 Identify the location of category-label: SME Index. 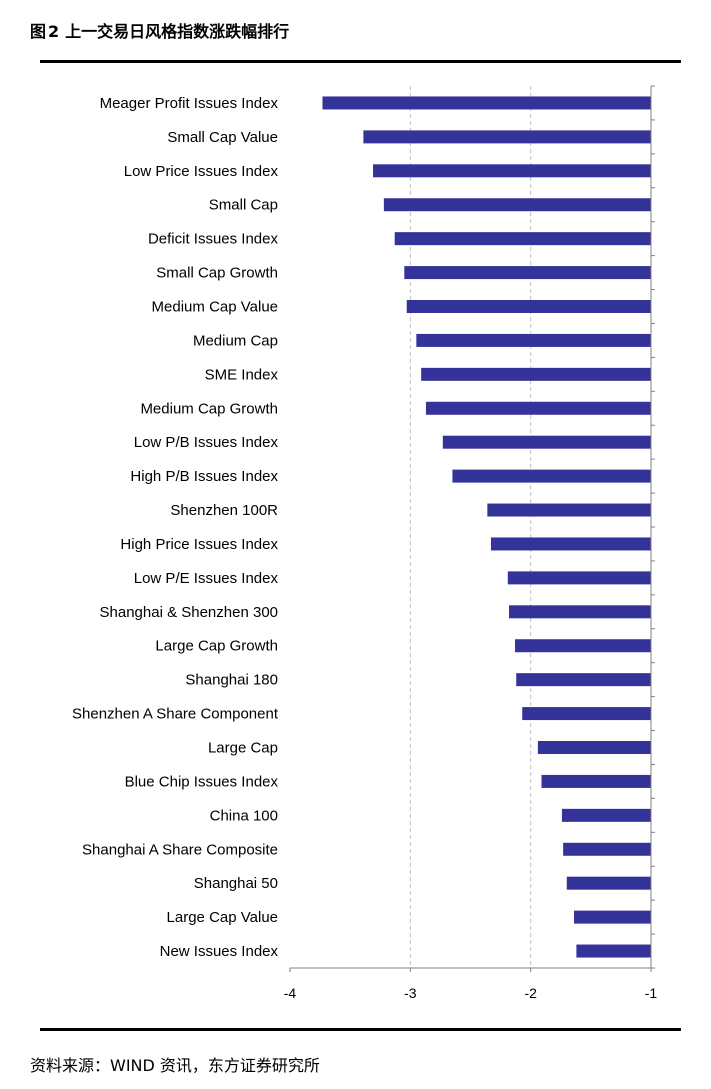
(242, 374).